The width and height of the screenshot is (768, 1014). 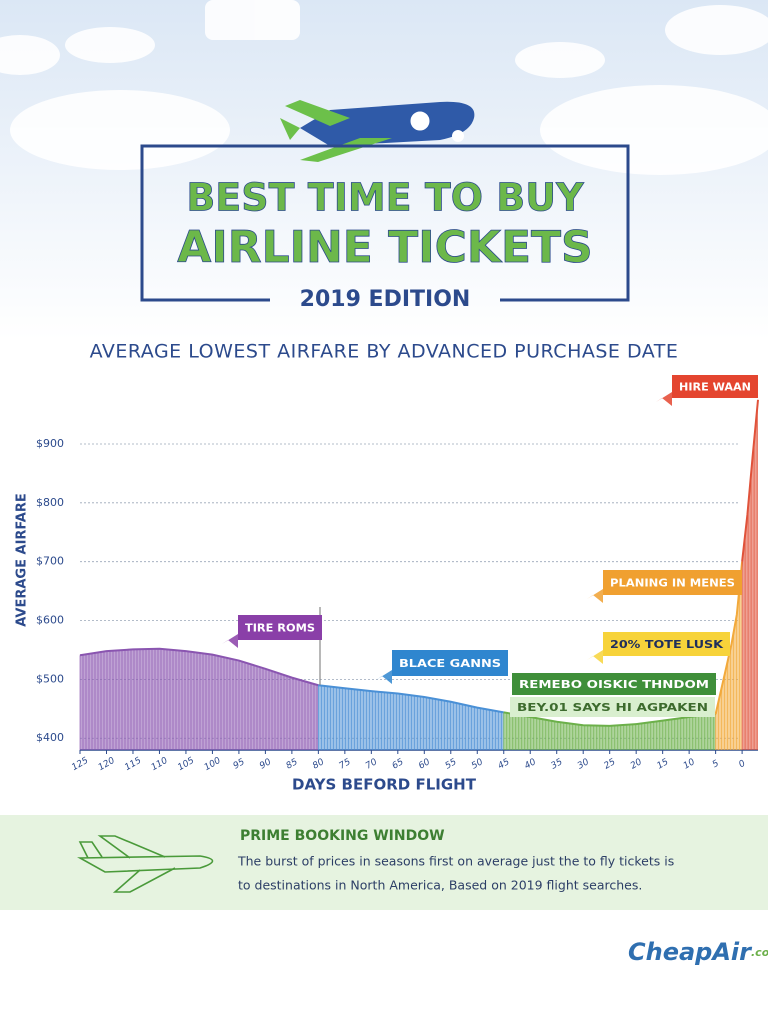 What do you see at coordinates (186, 764) in the screenshot?
I see `x-tick-label: 105` at bounding box center [186, 764].